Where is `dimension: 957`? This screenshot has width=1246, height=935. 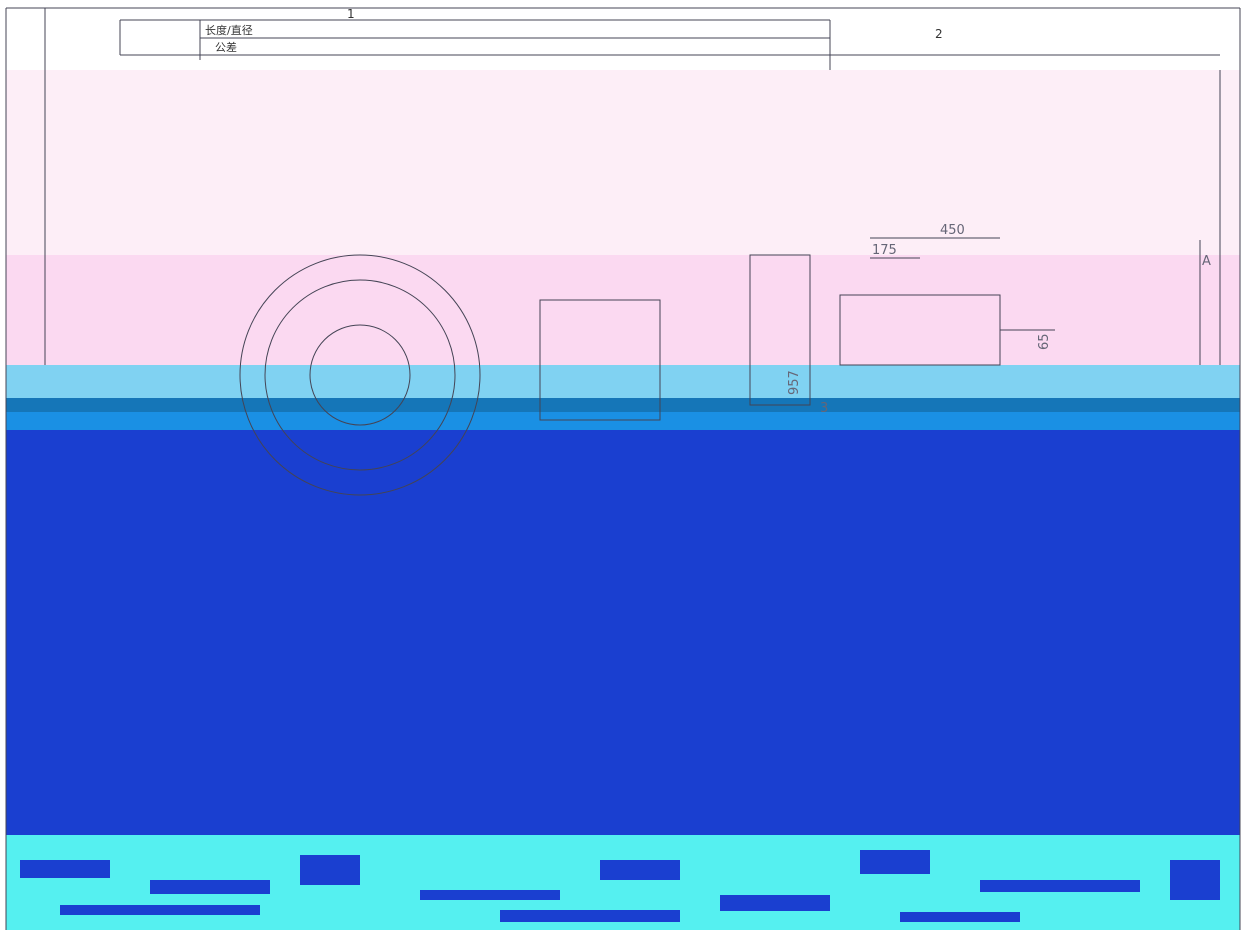
dimension: 957 is located at coordinates (794, 382).